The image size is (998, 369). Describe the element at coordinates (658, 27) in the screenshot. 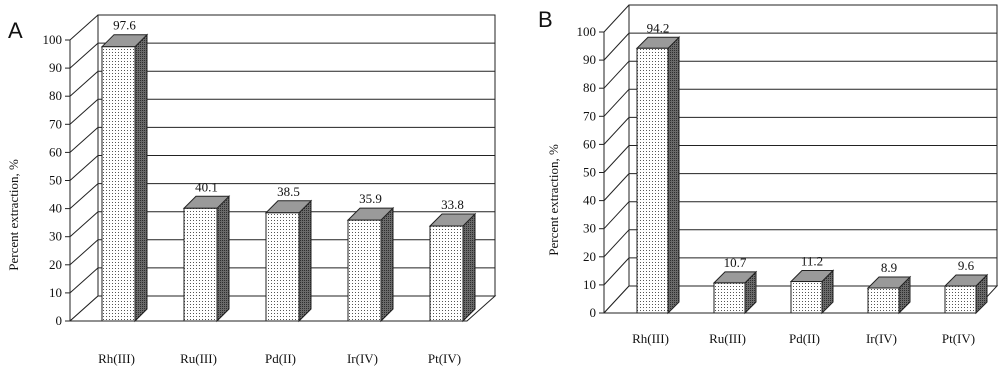

I see `data-label: 94.2` at that location.